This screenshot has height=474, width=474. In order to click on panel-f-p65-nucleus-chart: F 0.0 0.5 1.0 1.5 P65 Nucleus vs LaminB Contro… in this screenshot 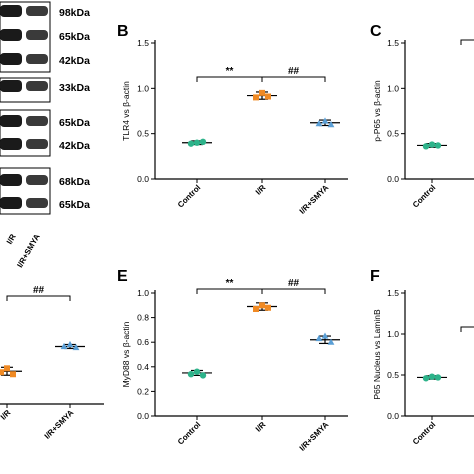, I will do `click(422, 357)`.